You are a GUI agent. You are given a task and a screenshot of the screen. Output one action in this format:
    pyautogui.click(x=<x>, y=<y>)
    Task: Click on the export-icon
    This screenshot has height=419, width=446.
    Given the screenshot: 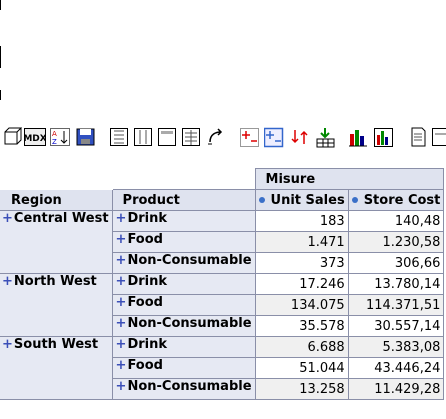 What is the action you would take?
    pyautogui.click(x=439, y=137)
    